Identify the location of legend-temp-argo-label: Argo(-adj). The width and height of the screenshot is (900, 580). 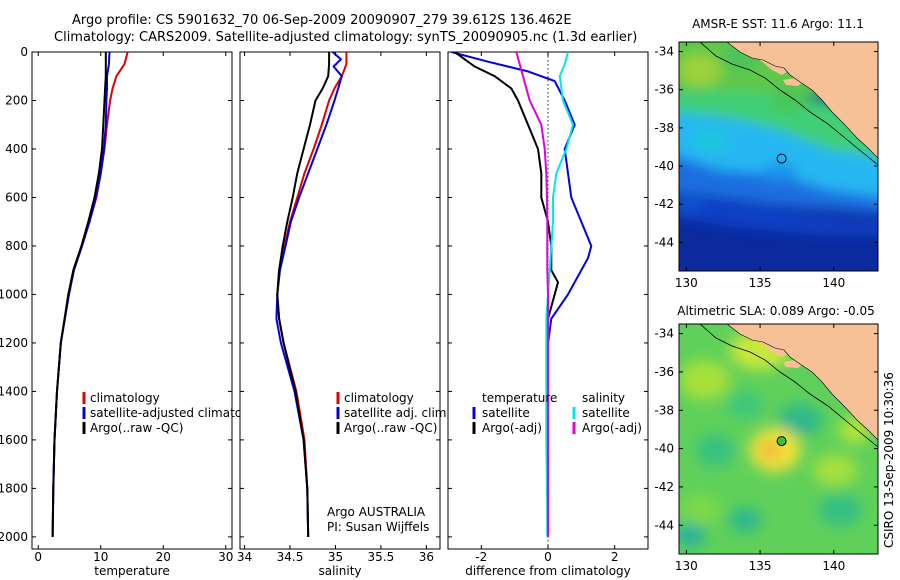
(512, 428).